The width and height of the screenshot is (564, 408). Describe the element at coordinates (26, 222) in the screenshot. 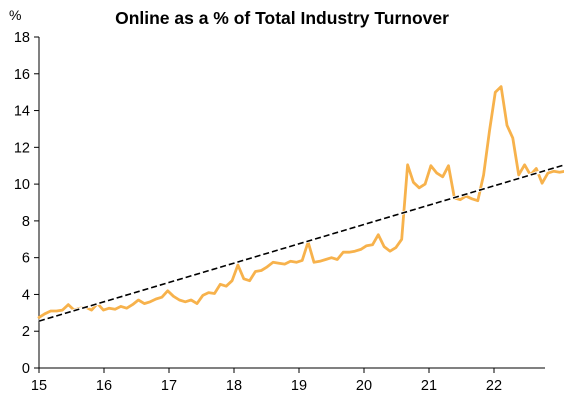

I see `y-tick-label: 8` at that location.